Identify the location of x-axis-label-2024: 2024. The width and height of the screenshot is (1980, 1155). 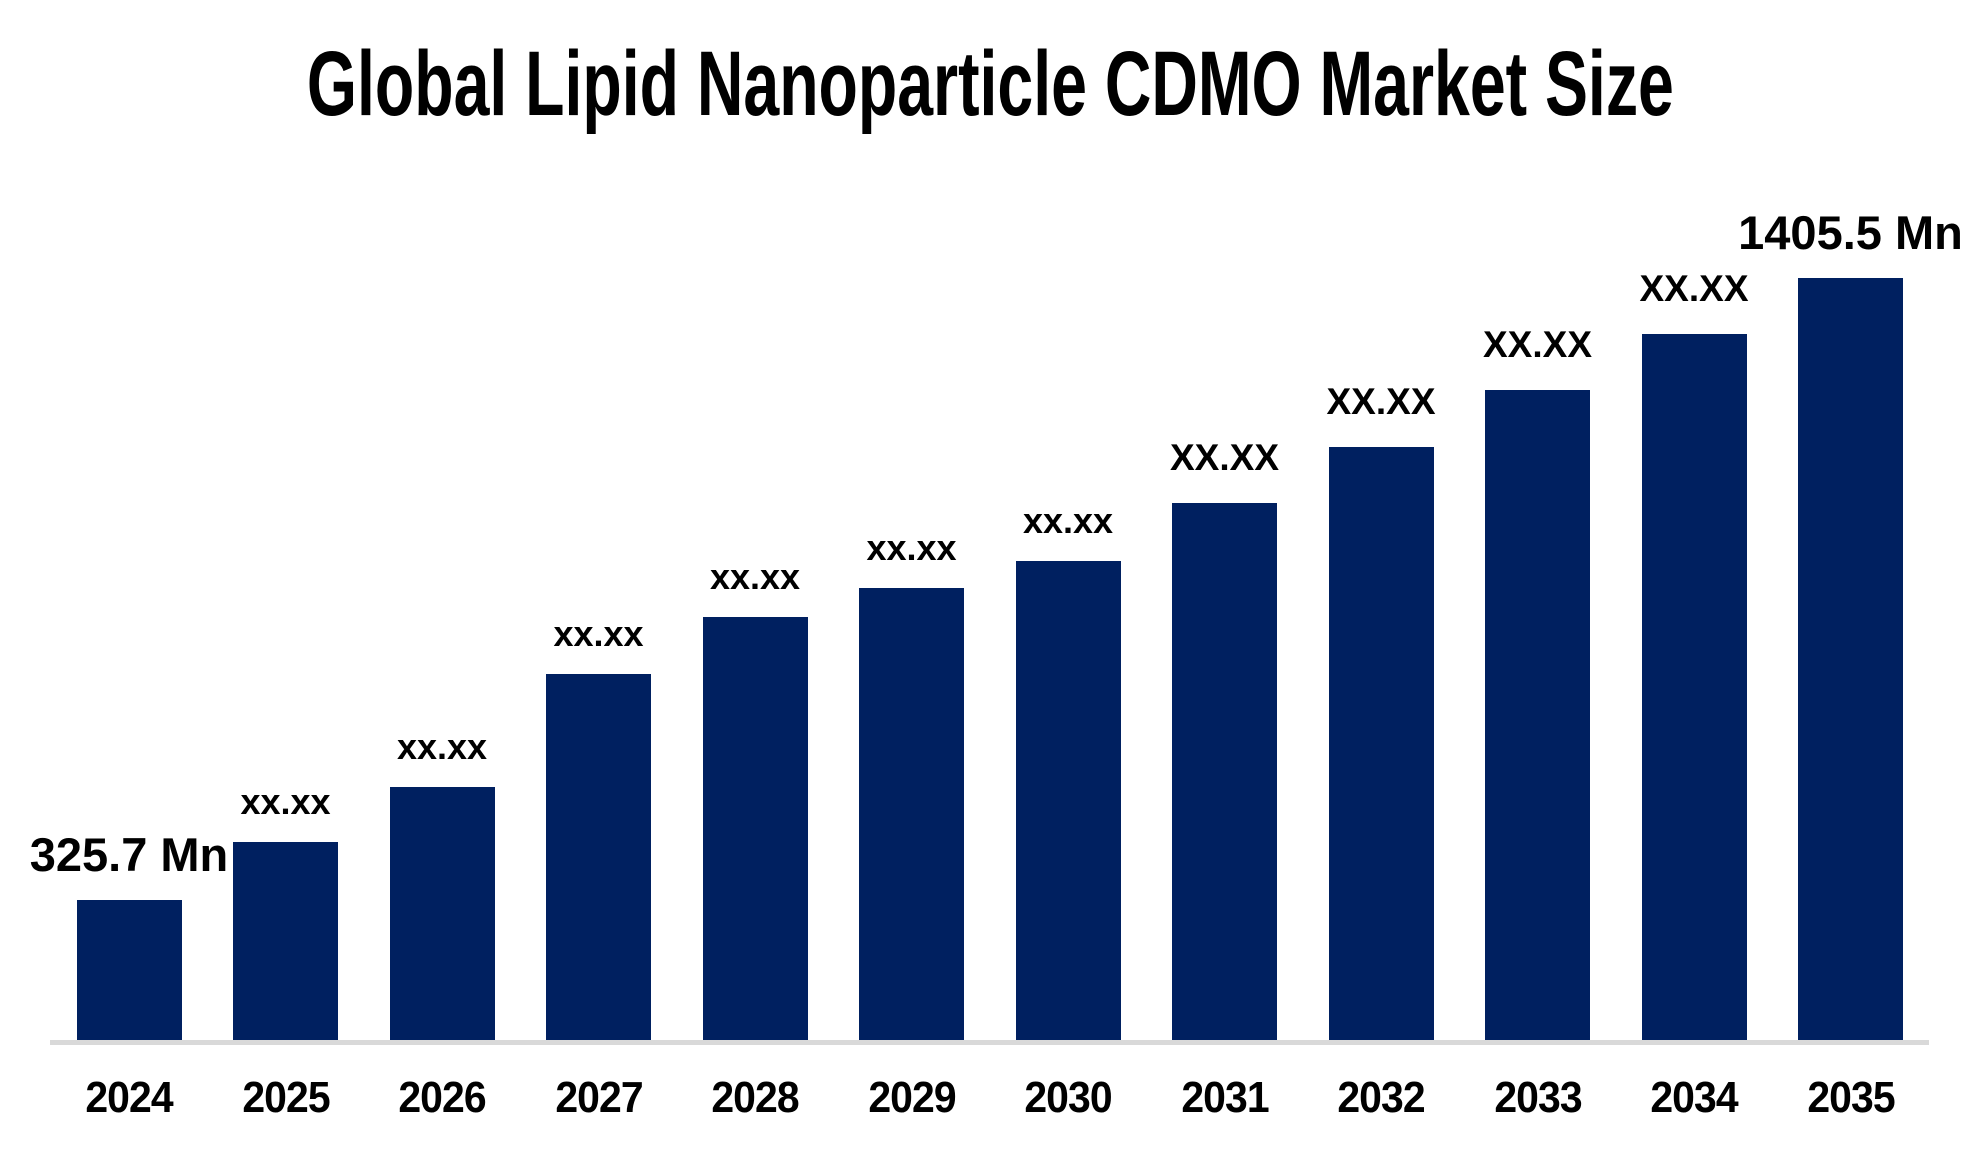
(129, 1097).